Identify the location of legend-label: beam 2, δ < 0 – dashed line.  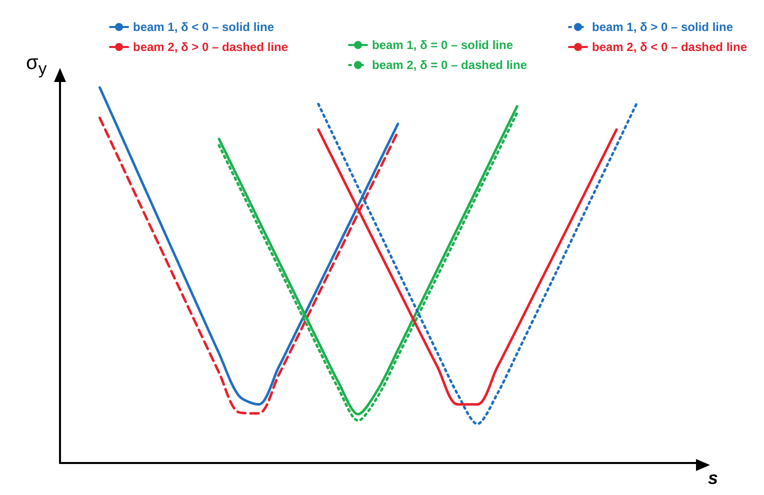
(670, 47).